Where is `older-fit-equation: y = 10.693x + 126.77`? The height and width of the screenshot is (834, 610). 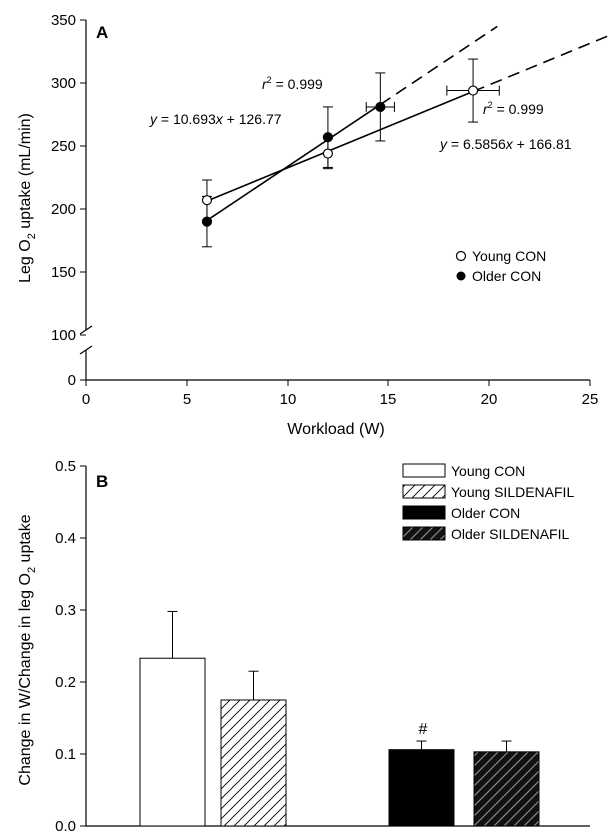 older-fit-equation: y = 10.693x + 126.77 is located at coordinates (215, 119).